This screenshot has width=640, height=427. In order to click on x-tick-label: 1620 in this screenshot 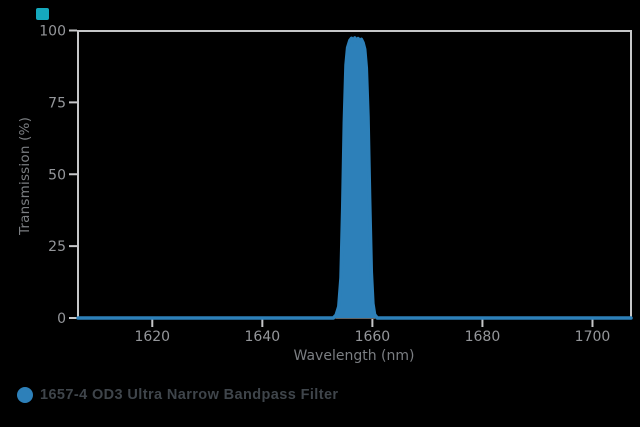, I will do `click(152, 337)`.